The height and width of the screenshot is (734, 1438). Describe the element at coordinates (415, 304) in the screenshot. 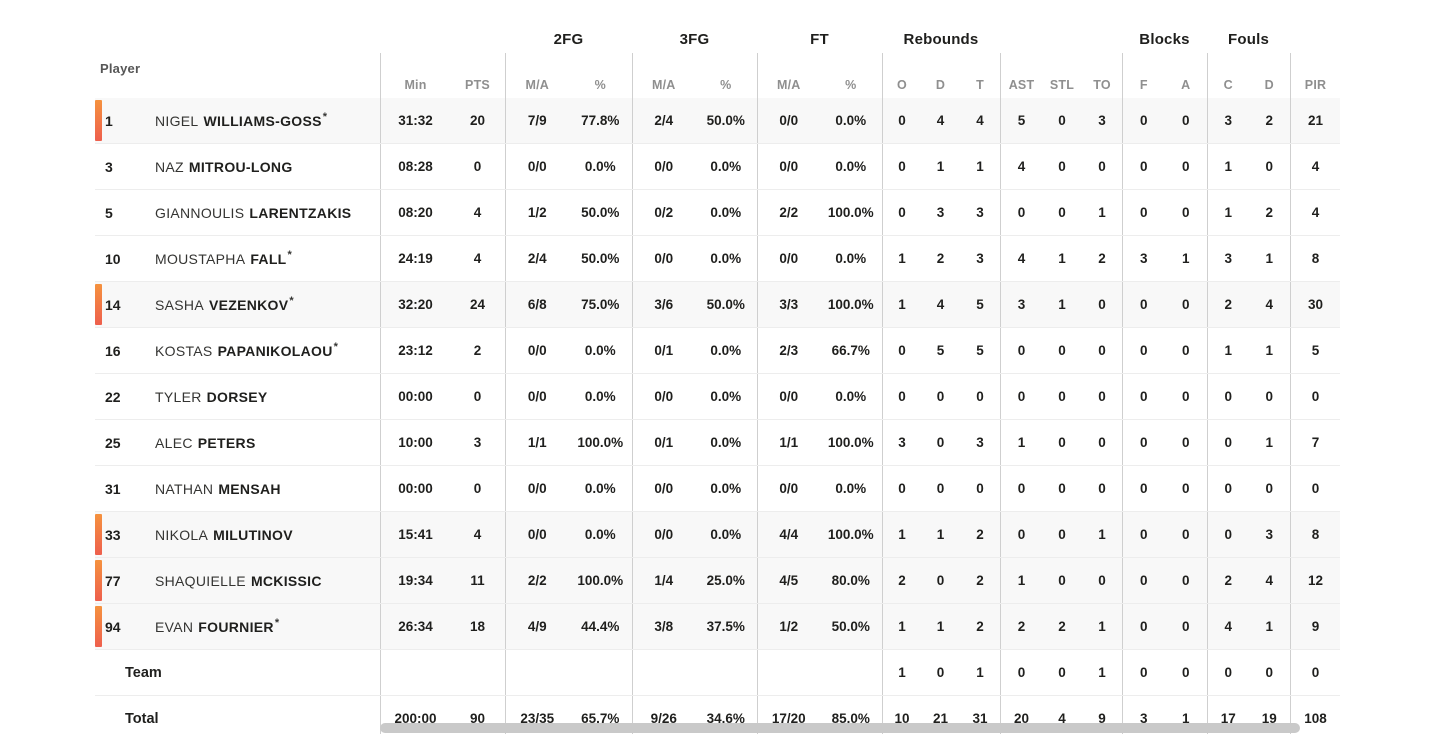

I see `stat-min: 32:20` at that location.